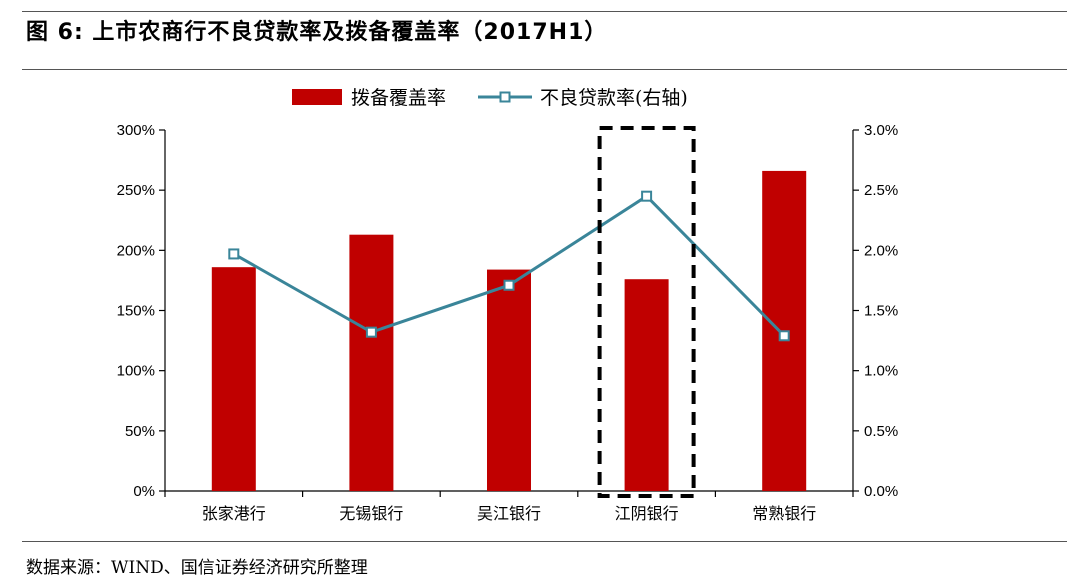  I want to click on y-left-tick-label: 100%, so click(136, 371).